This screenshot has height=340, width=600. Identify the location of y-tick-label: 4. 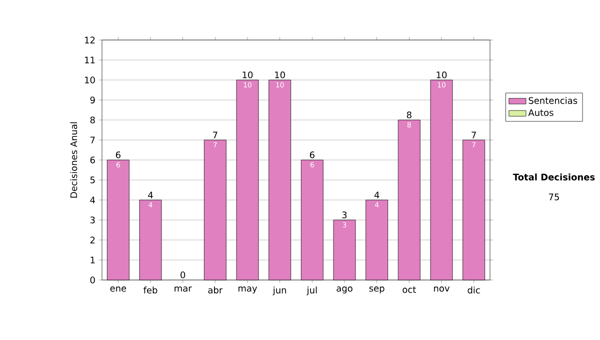
(92, 200).